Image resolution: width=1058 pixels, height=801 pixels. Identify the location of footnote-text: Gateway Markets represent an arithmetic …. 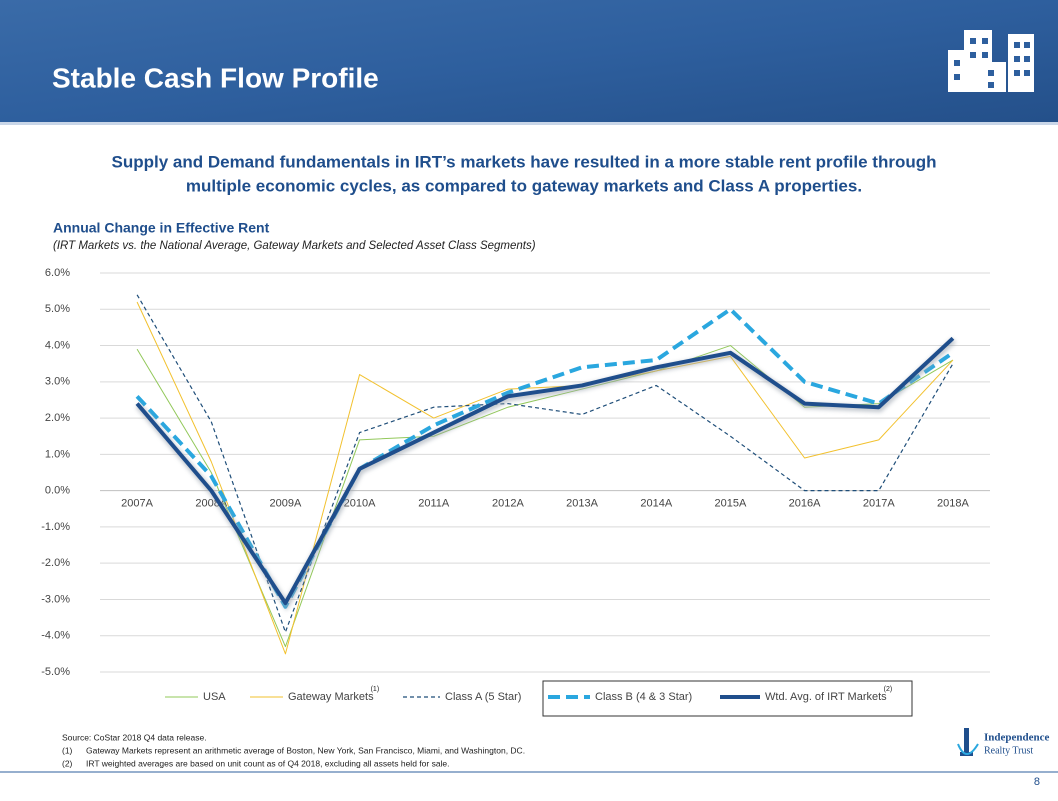
(305, 750).